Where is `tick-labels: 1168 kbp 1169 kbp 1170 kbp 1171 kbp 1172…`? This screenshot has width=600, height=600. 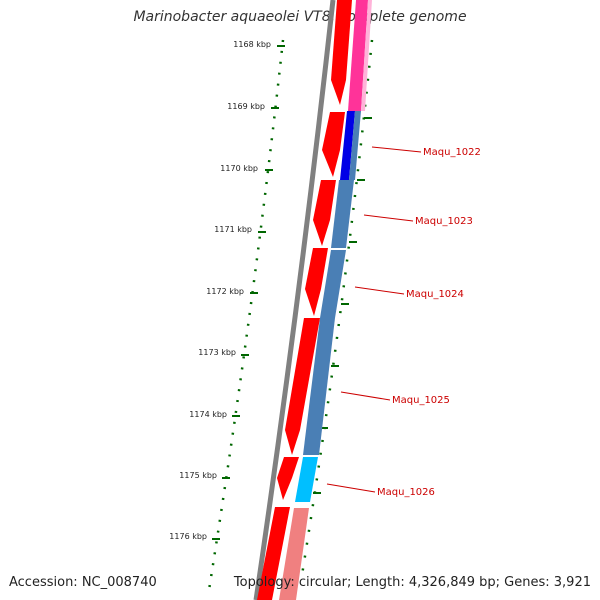 tick-labels: 1168 kbp 1169 kbp 1170 kbp 1171 kbp 1172… is located at coordinates (220, 290).